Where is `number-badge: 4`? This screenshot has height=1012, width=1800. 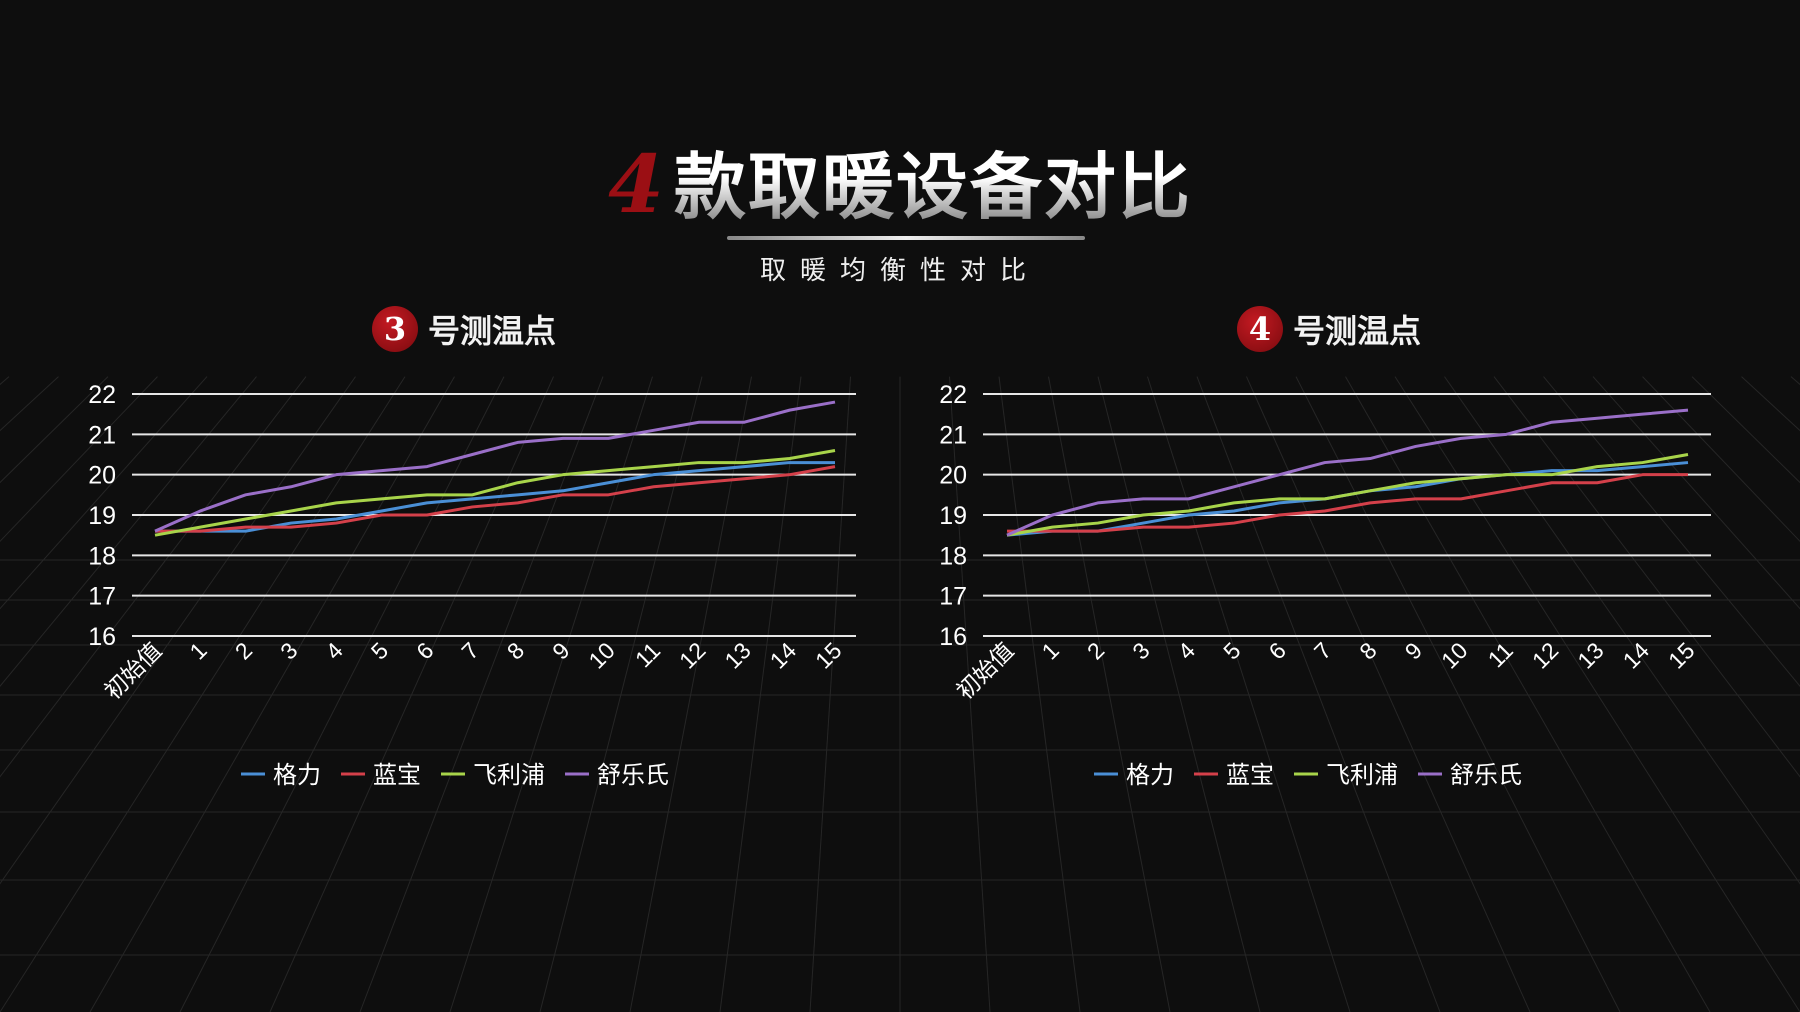 number-badge: 4 is located at coordinates (1260, 329).